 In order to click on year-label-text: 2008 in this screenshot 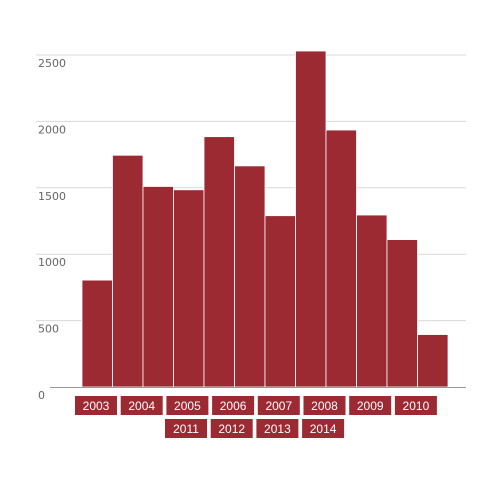, I will do `click(324, 406)`.